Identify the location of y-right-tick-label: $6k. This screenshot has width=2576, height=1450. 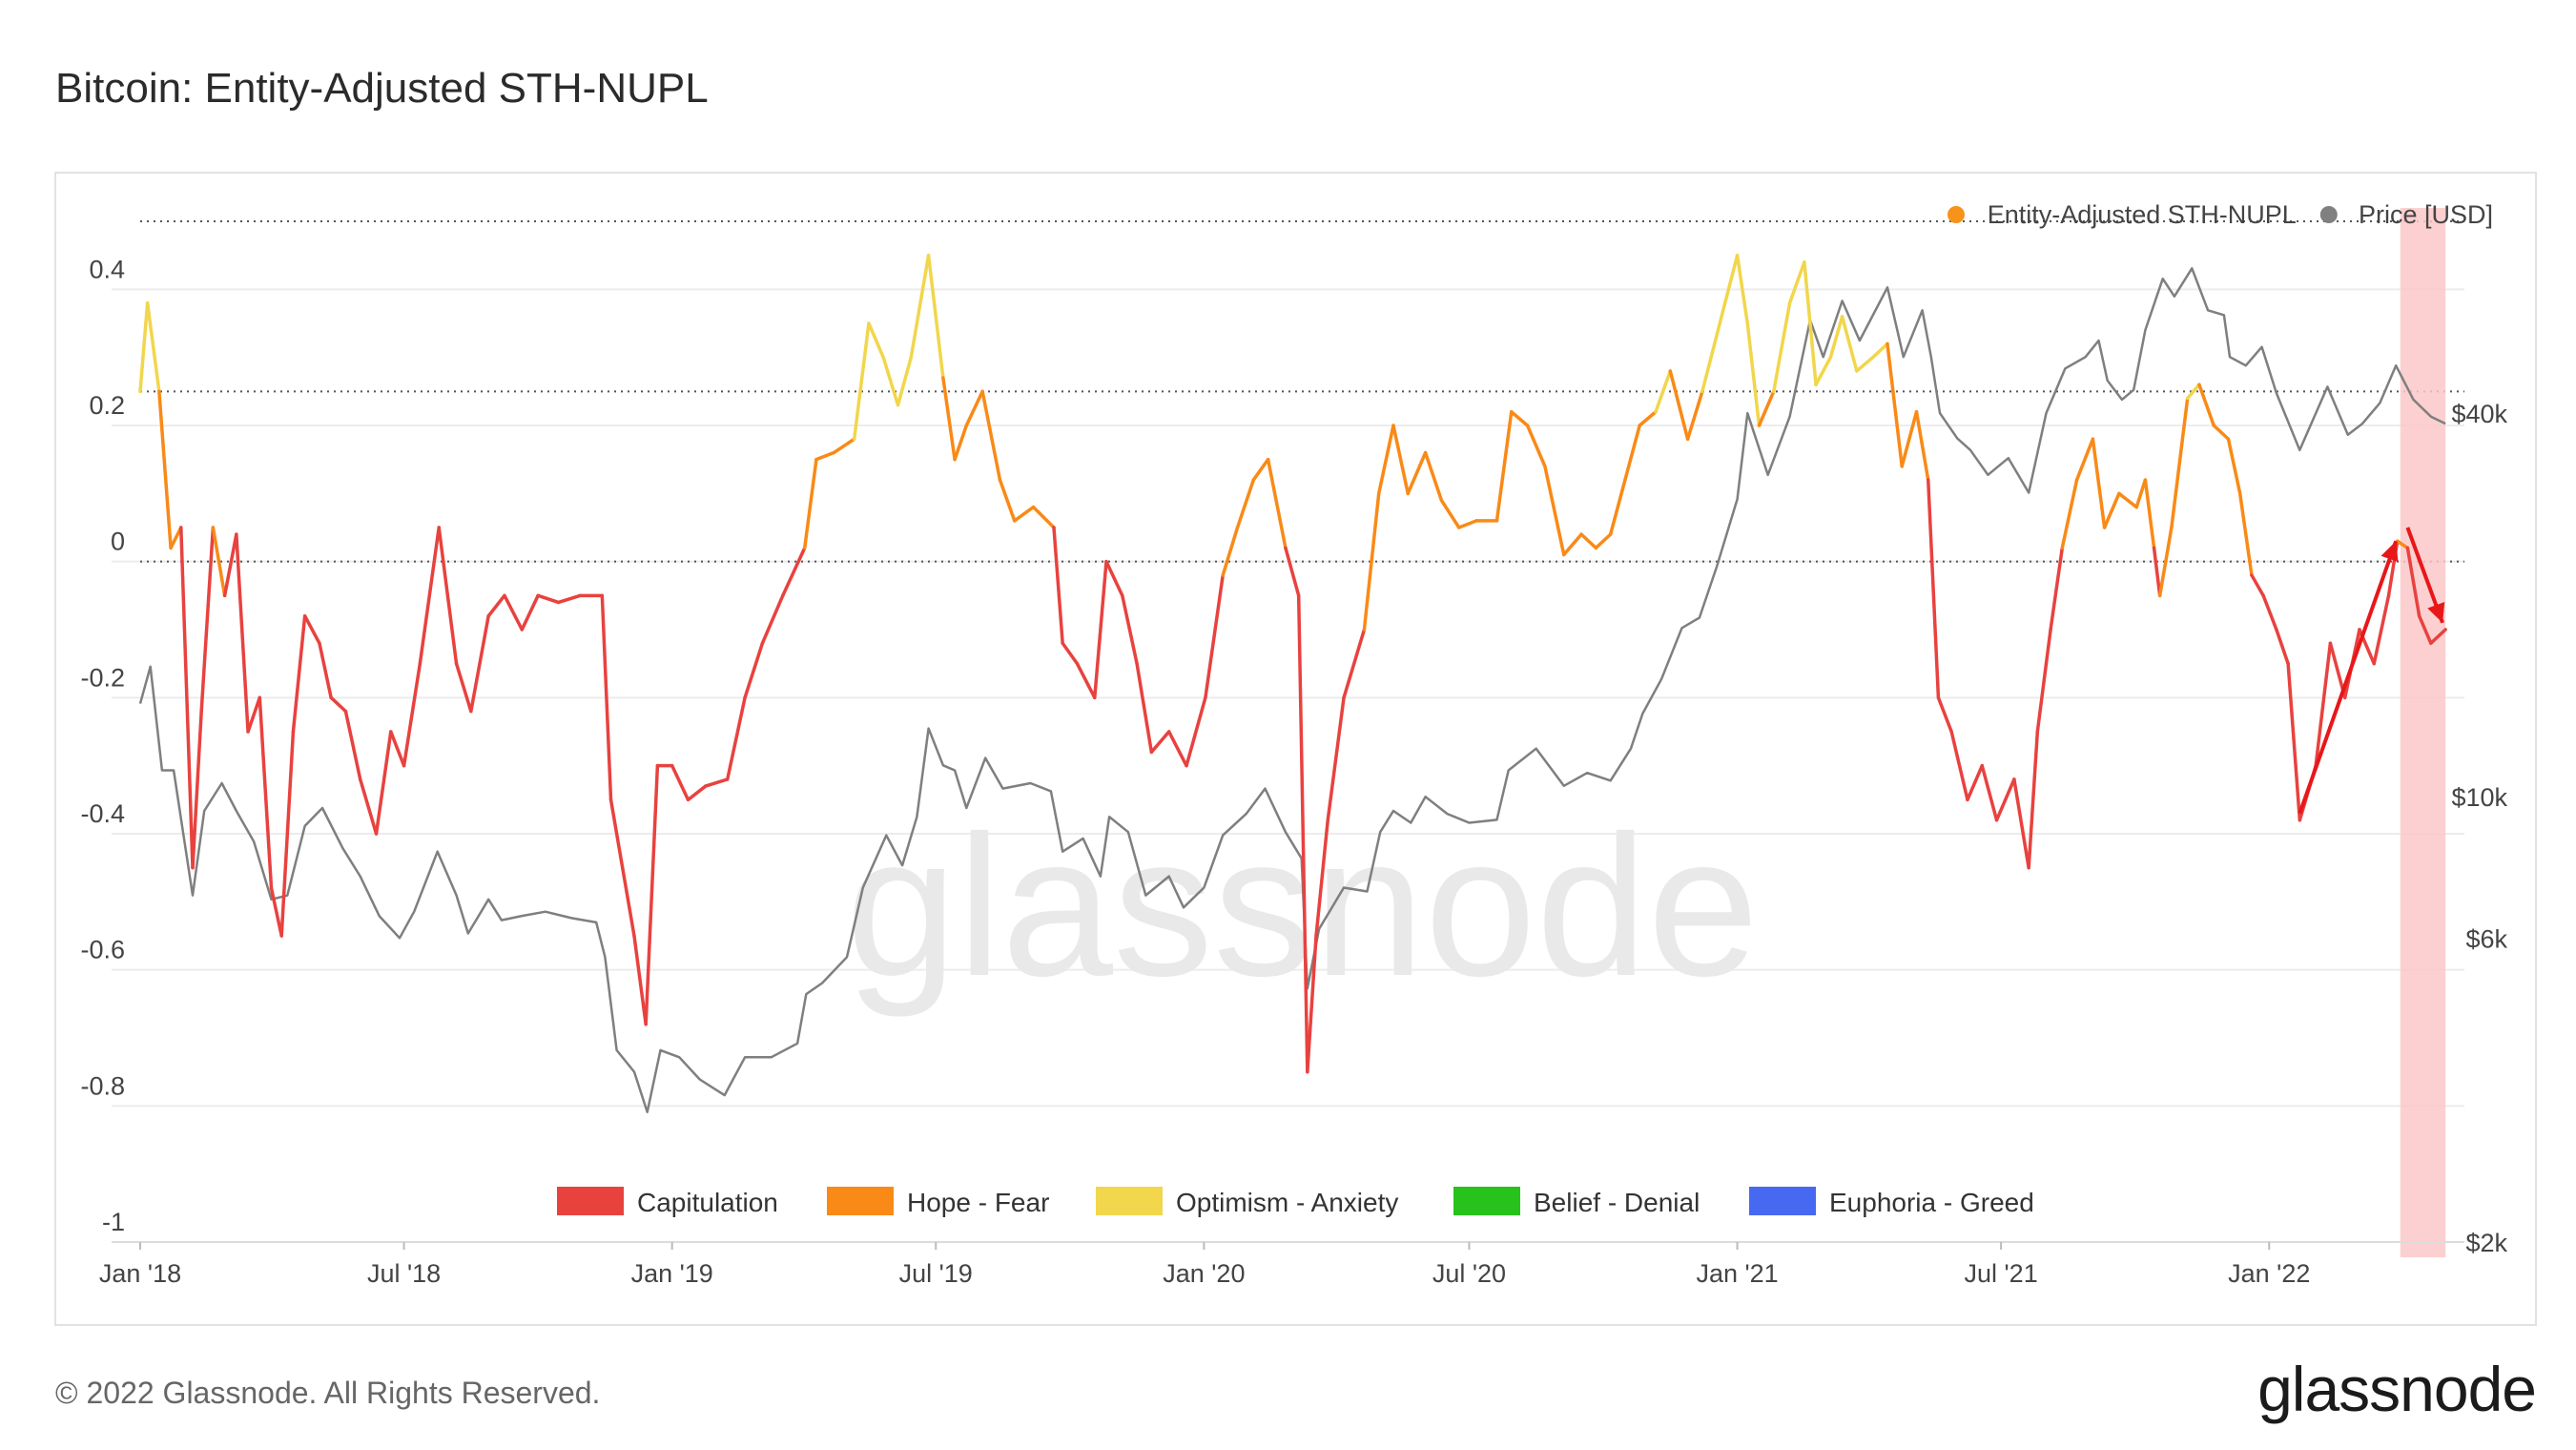
(2486, 939).